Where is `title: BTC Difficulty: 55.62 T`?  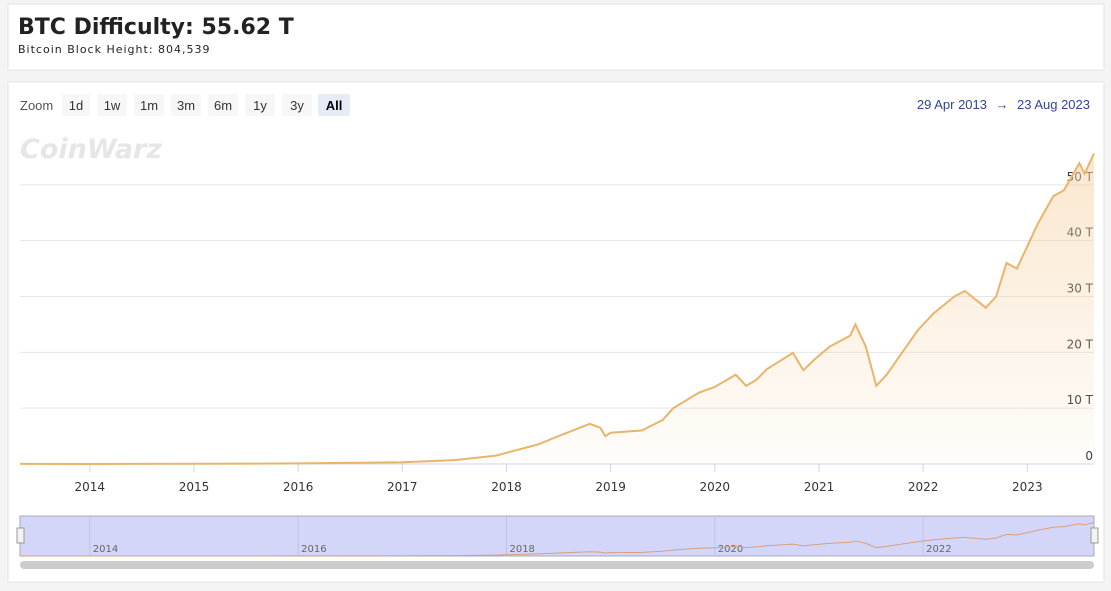
title: BTC Difficulty: 55.62 T is located at coordinates (156, 27).